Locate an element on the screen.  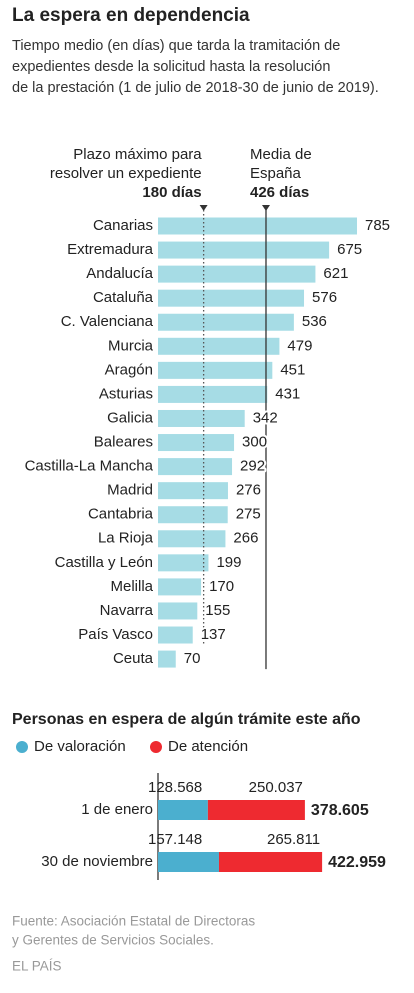
value-label: 70 is located at coordinates (192, 658).